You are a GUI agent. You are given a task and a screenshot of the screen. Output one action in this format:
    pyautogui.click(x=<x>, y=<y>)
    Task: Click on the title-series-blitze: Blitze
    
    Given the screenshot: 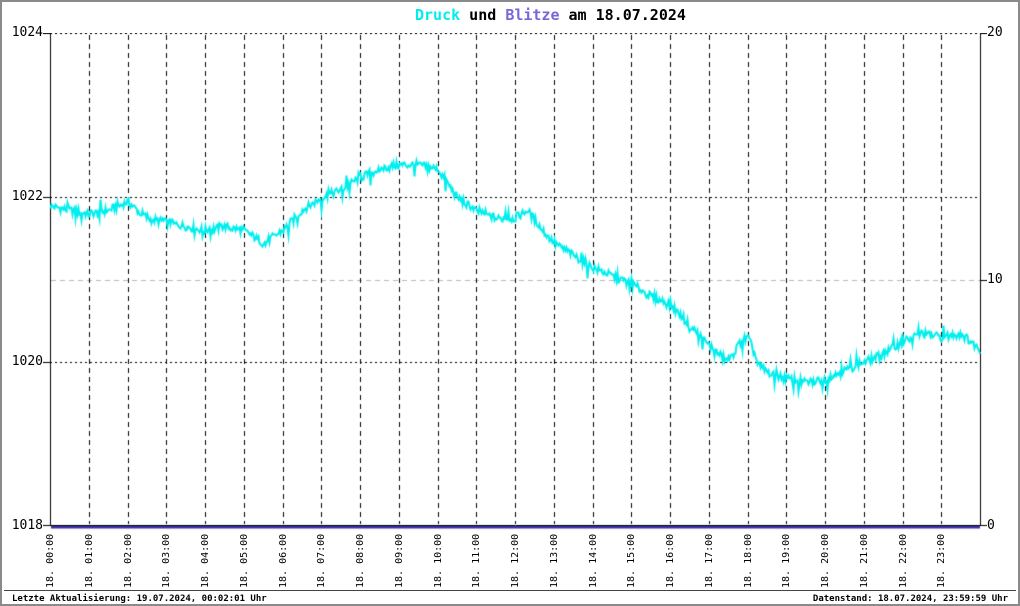 What is the action you would take?
    pyautogui.click(x=532, y=15)
    